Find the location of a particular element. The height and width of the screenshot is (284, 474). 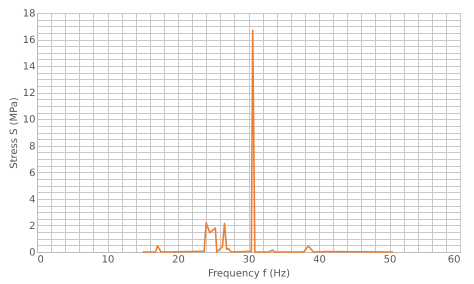

x-tick-label: 30 is located at coordinates (249, 260).